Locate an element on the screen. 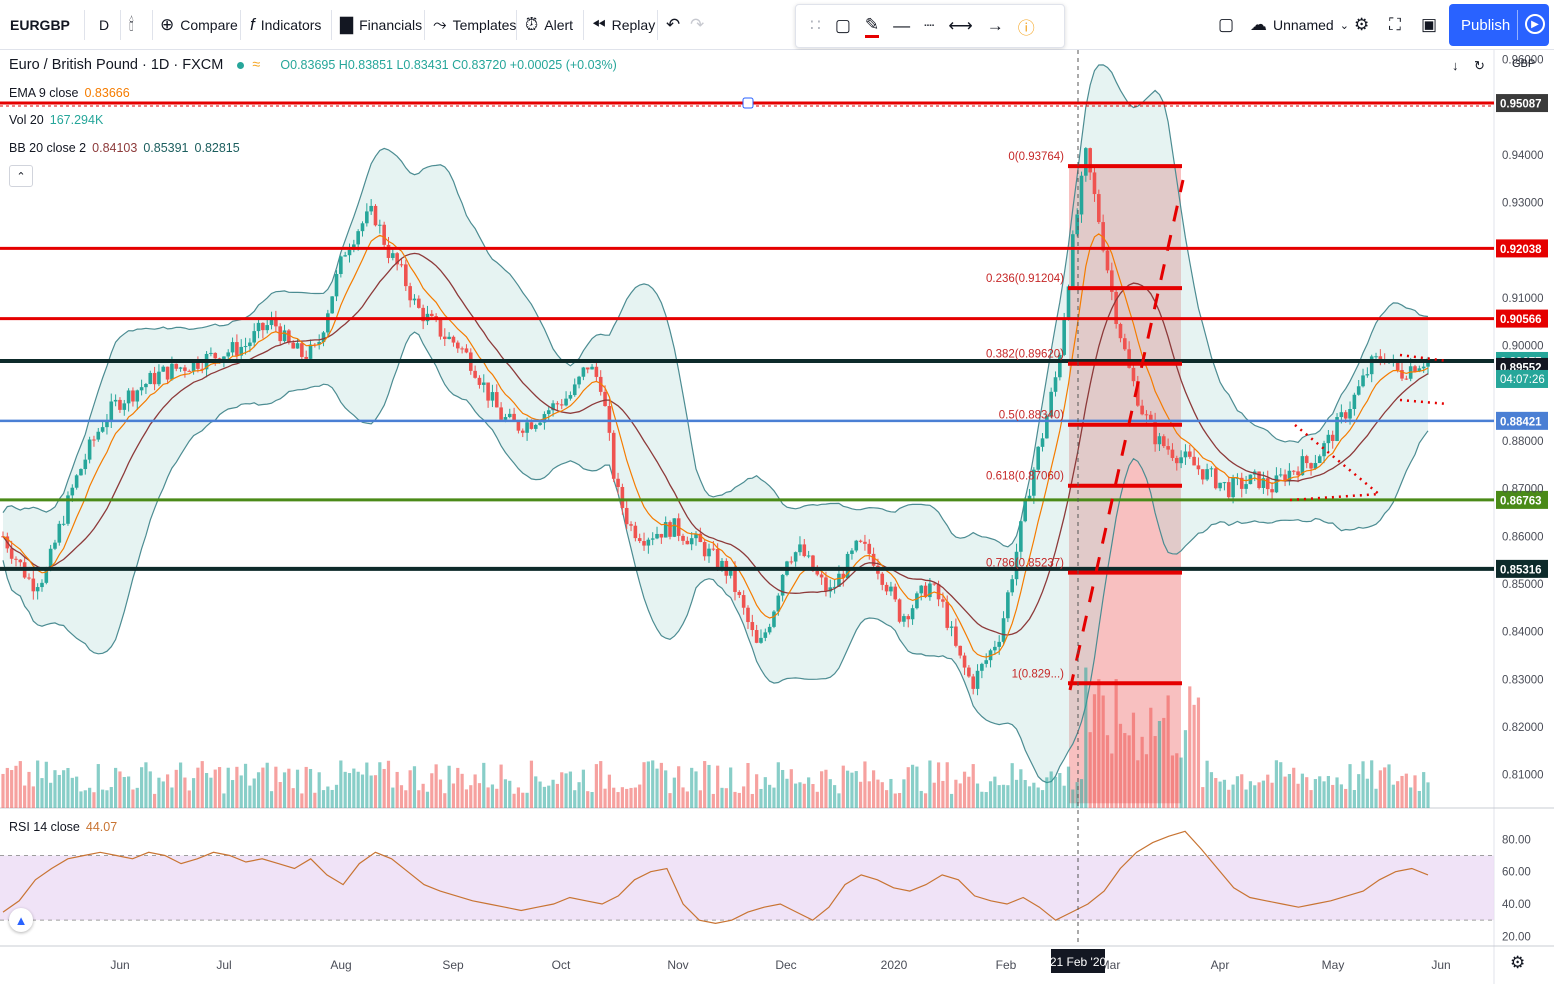  fullscreen-button: ⛶ is located at coordinates (1395, 25).